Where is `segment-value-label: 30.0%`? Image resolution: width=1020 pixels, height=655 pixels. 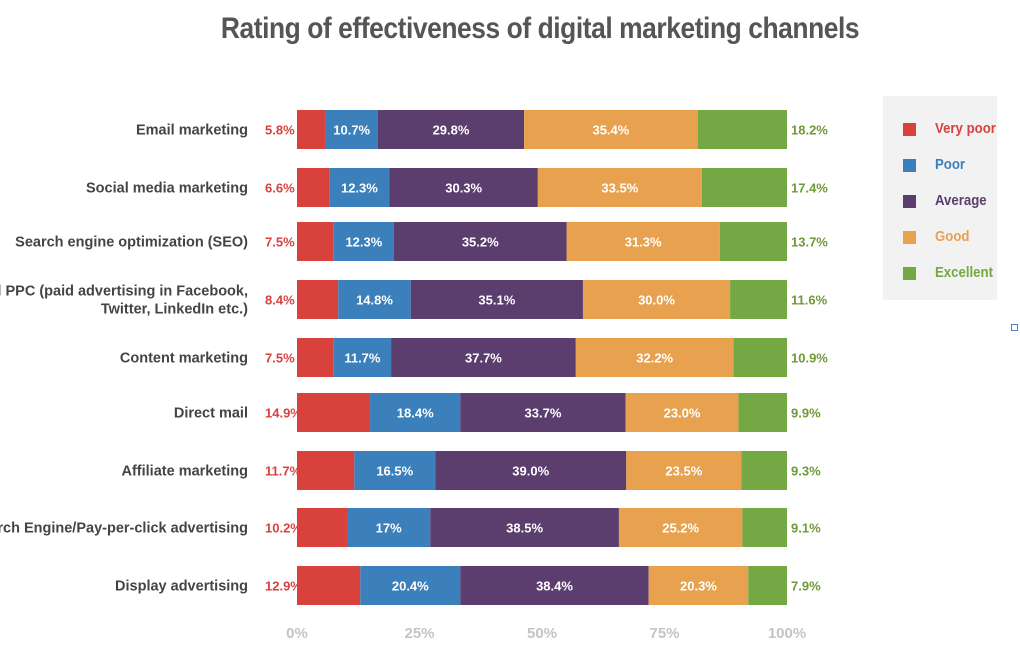 segment-value-label: 30.0% is located at coordinates (656, 300).